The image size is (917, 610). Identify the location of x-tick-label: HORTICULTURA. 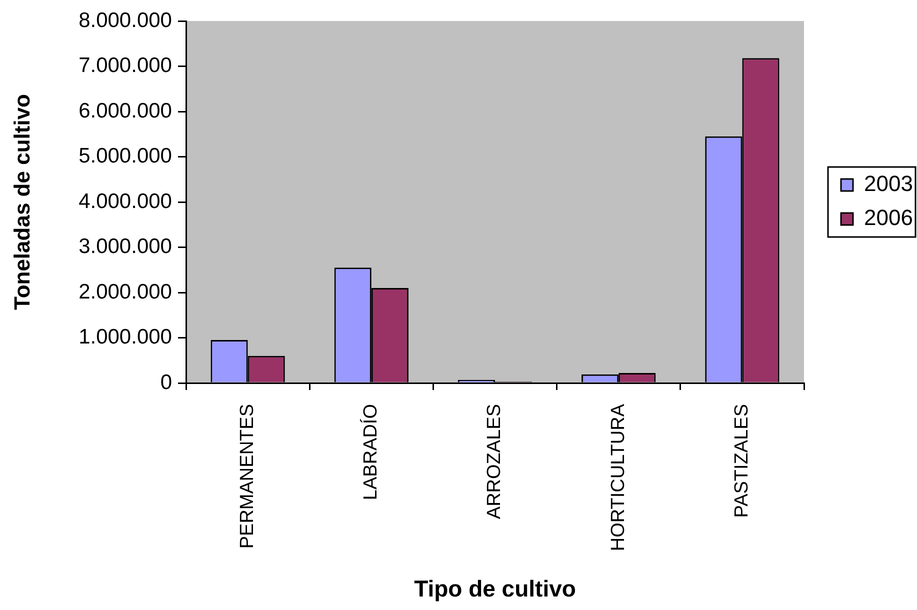
(618, 478).